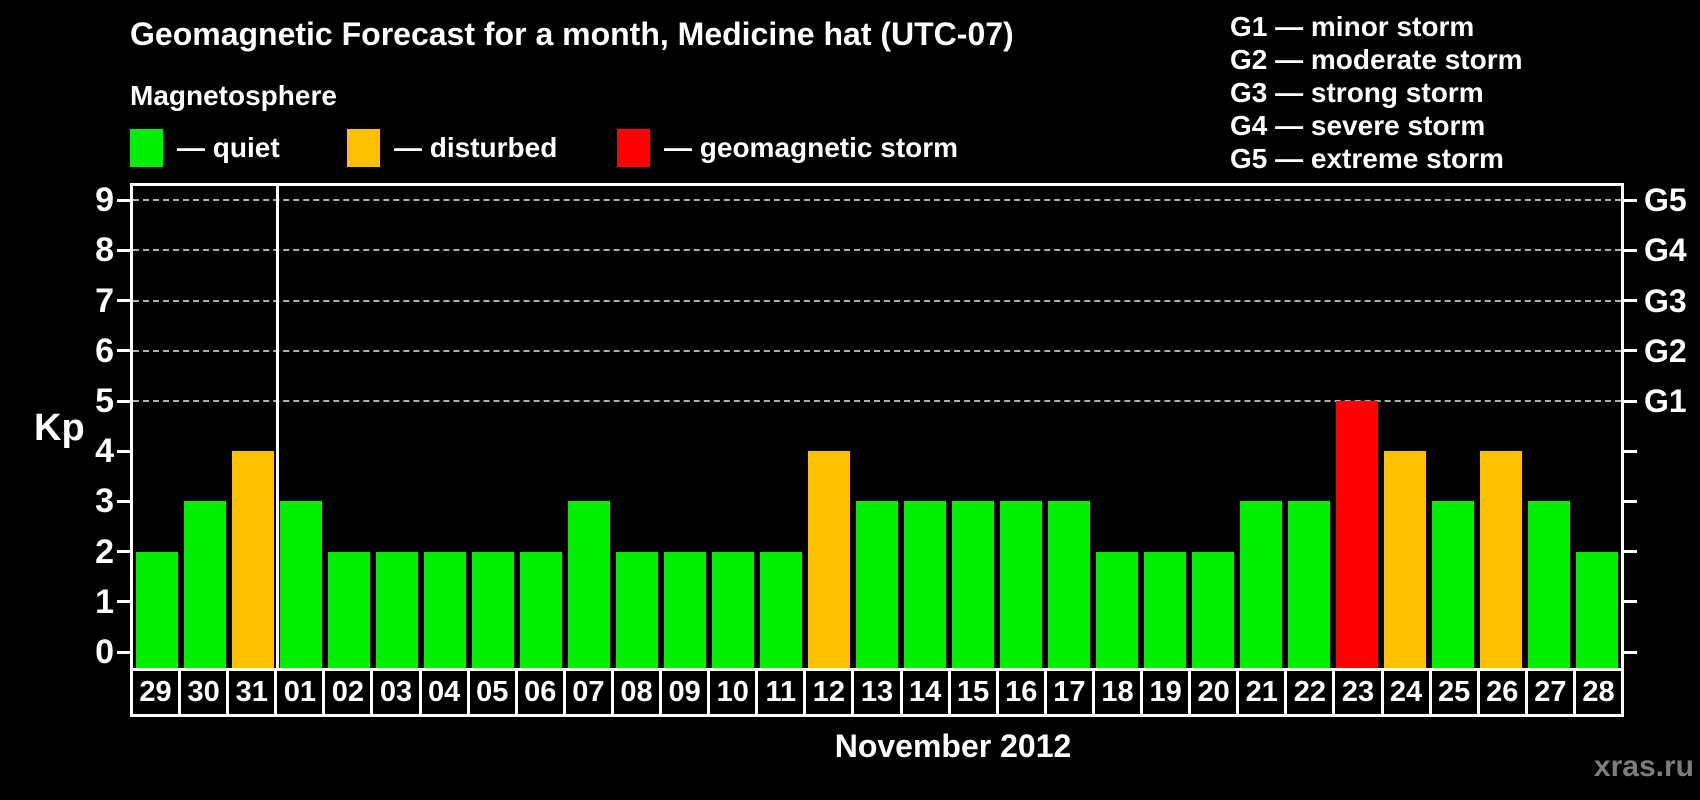 The width and height of the screenshot is (1700, 800). What do you see at coordinates (492, 692) in the screenshot?
I see `date-cell-05: 05` at bounding box center [492, 692].